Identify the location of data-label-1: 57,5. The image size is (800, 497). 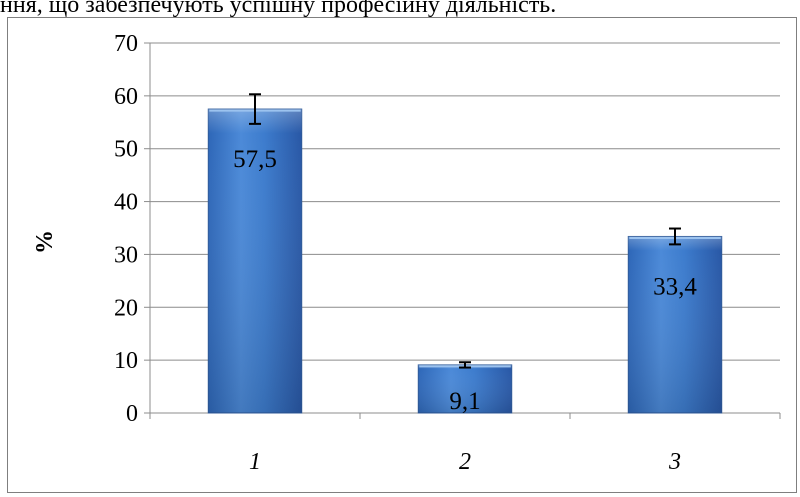
(255, 159).